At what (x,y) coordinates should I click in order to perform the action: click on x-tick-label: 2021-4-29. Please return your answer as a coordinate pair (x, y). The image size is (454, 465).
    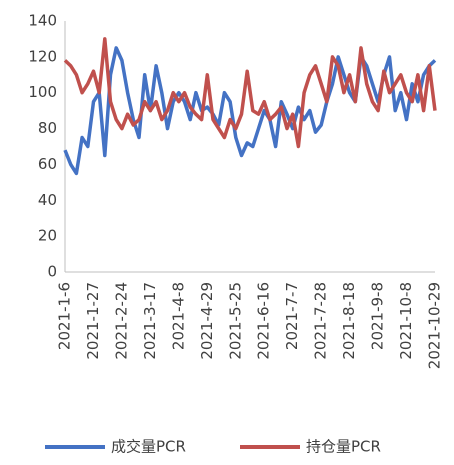
    Looking at the image, I should click on (207, 321).